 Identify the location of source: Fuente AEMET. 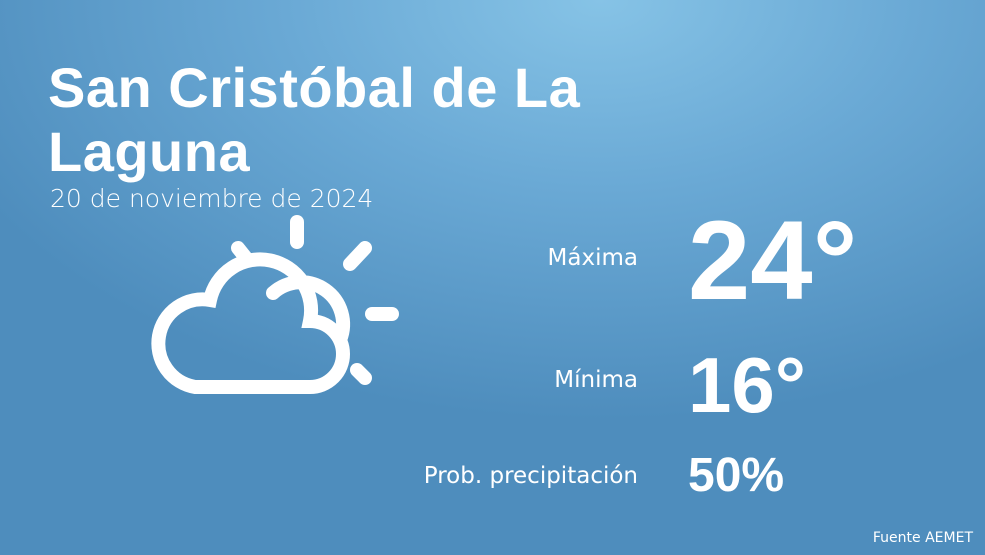
(922, 538).